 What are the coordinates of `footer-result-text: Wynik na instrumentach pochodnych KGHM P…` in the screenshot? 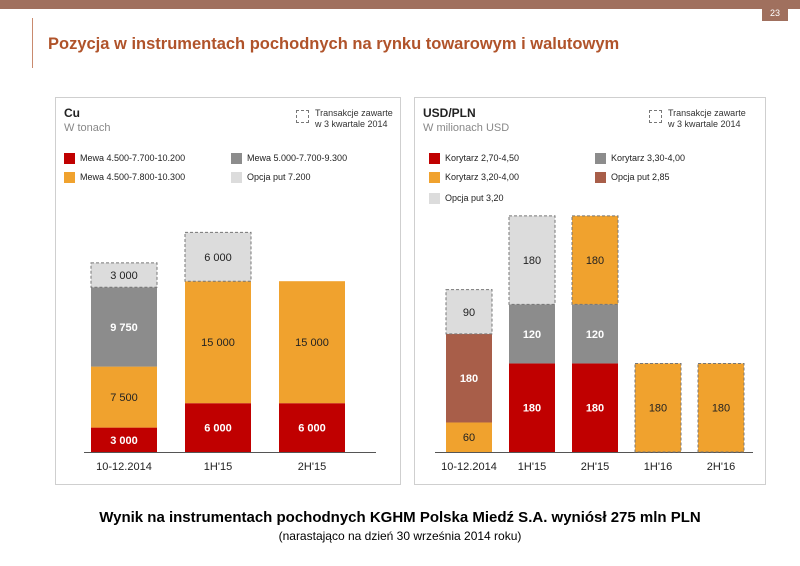 It's located at (400, 517).